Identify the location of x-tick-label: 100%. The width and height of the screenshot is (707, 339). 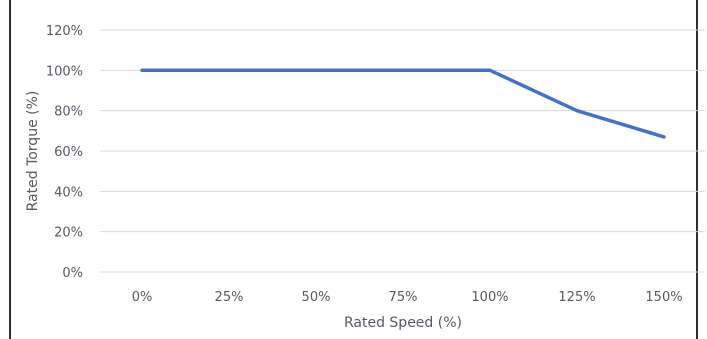
(489, 297).